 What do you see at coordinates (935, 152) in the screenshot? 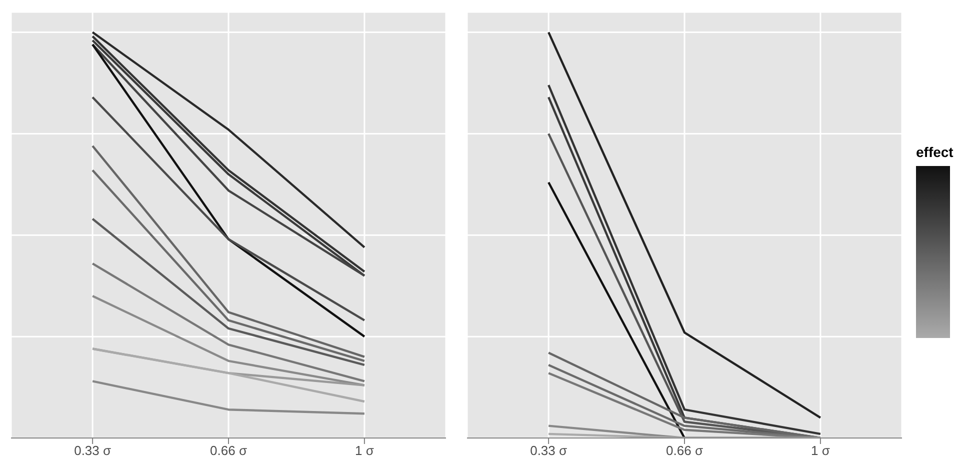
I see `color-bar-title: effect` at bounding box center [935, 152].